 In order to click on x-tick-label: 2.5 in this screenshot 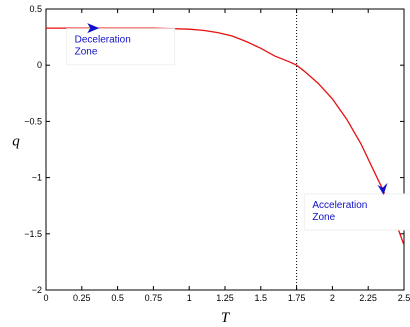, I will do `click(404, 298)`.